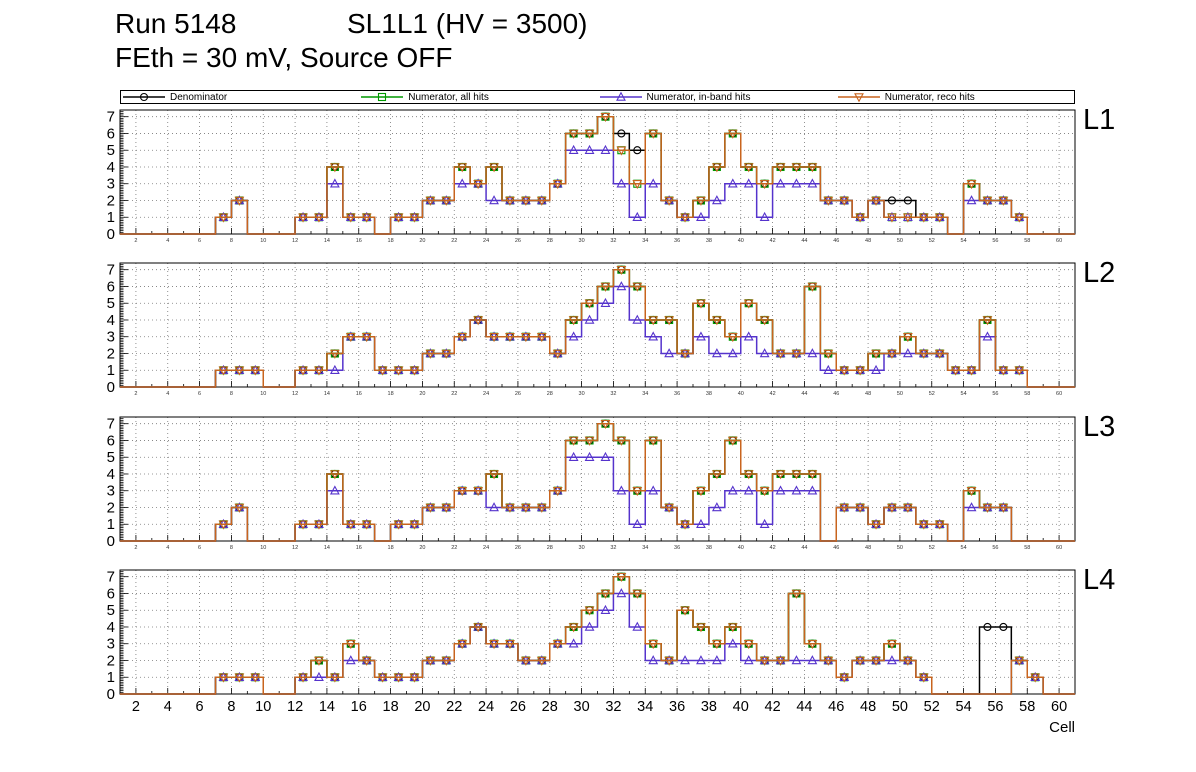 Image resolution: width=1196 pixels, height=772 pixels. I want to click on legend-label: Numerator, all hits, so click(448, 97).